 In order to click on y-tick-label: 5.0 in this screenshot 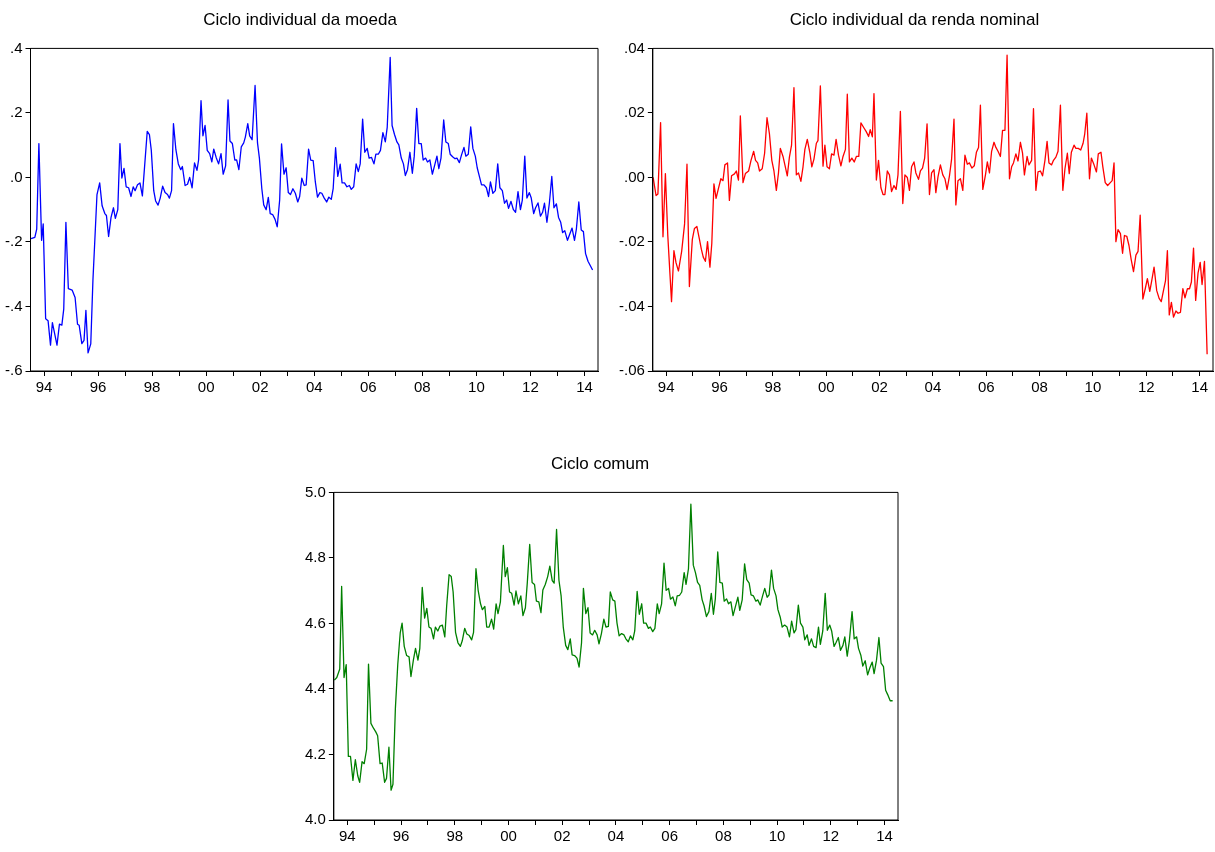, I will do `click(315, 491)`.